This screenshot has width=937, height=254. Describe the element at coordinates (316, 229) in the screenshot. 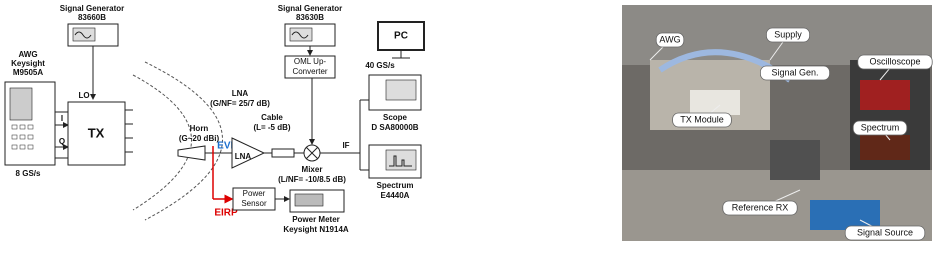

I see `label: Keysight N1914A` at that location.